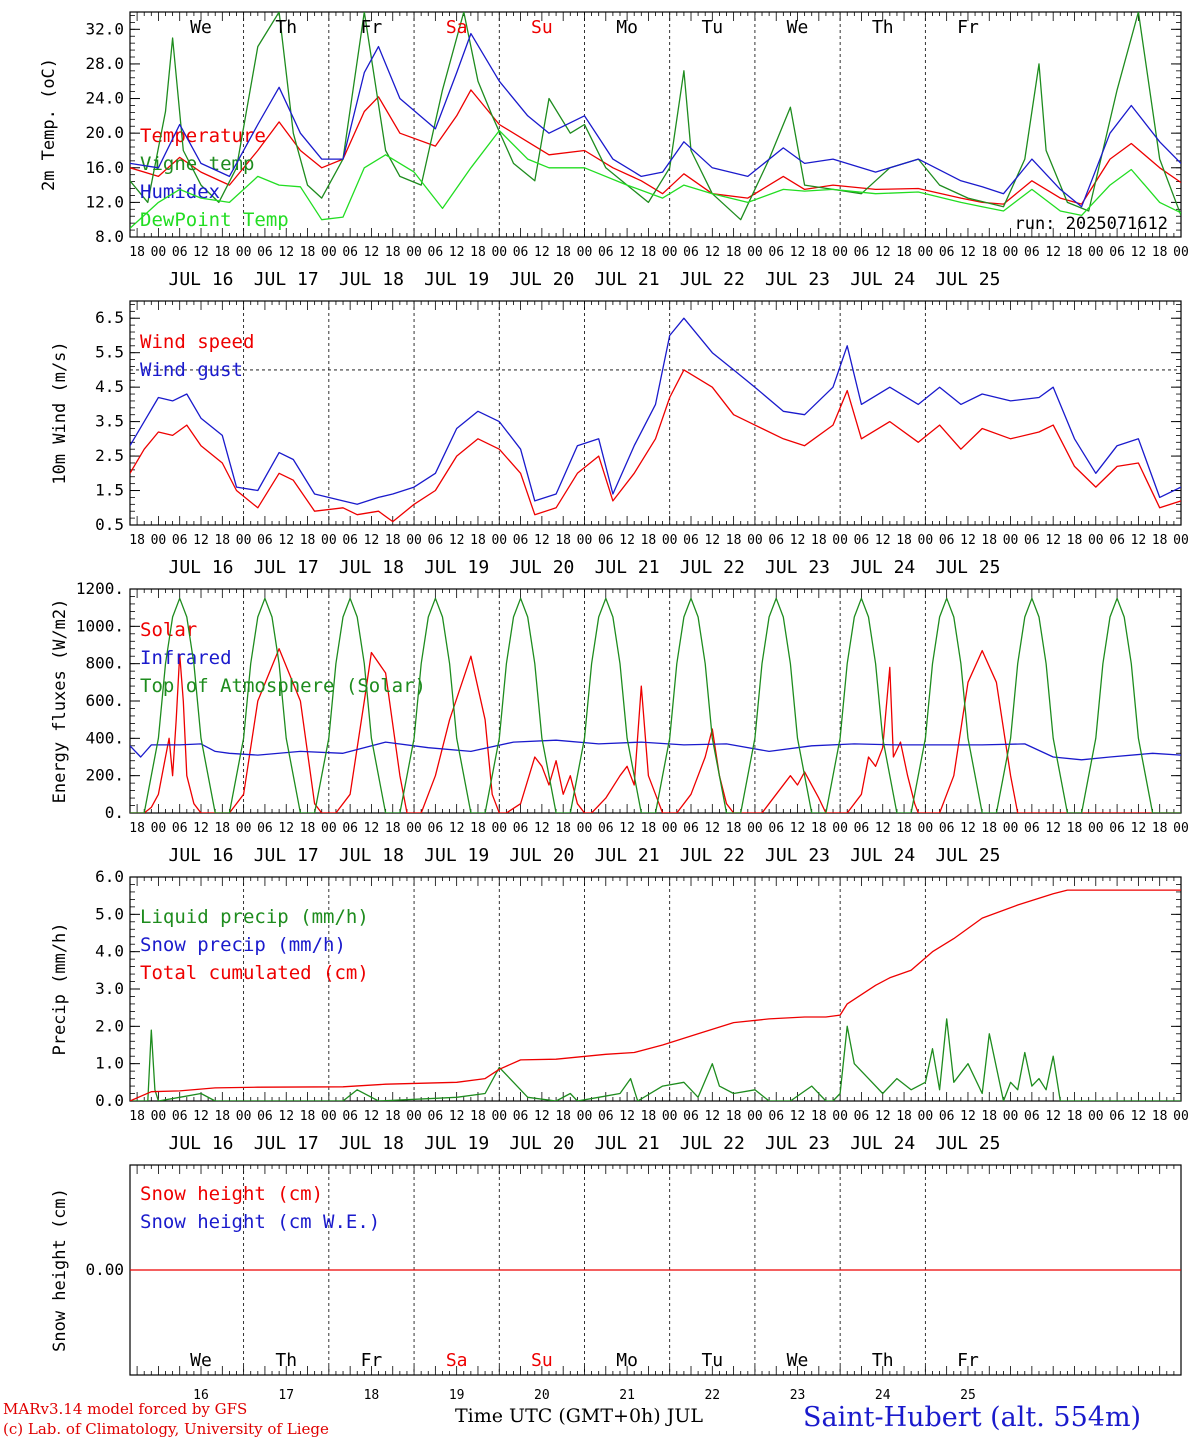 The width and height of the screenshot is (1194, 1440). What do you see at coordinates (283, 686) in the screenshot?
I see `legend-entry: Top of Atmosphere (Solar)` at bounding box center [283, 686].